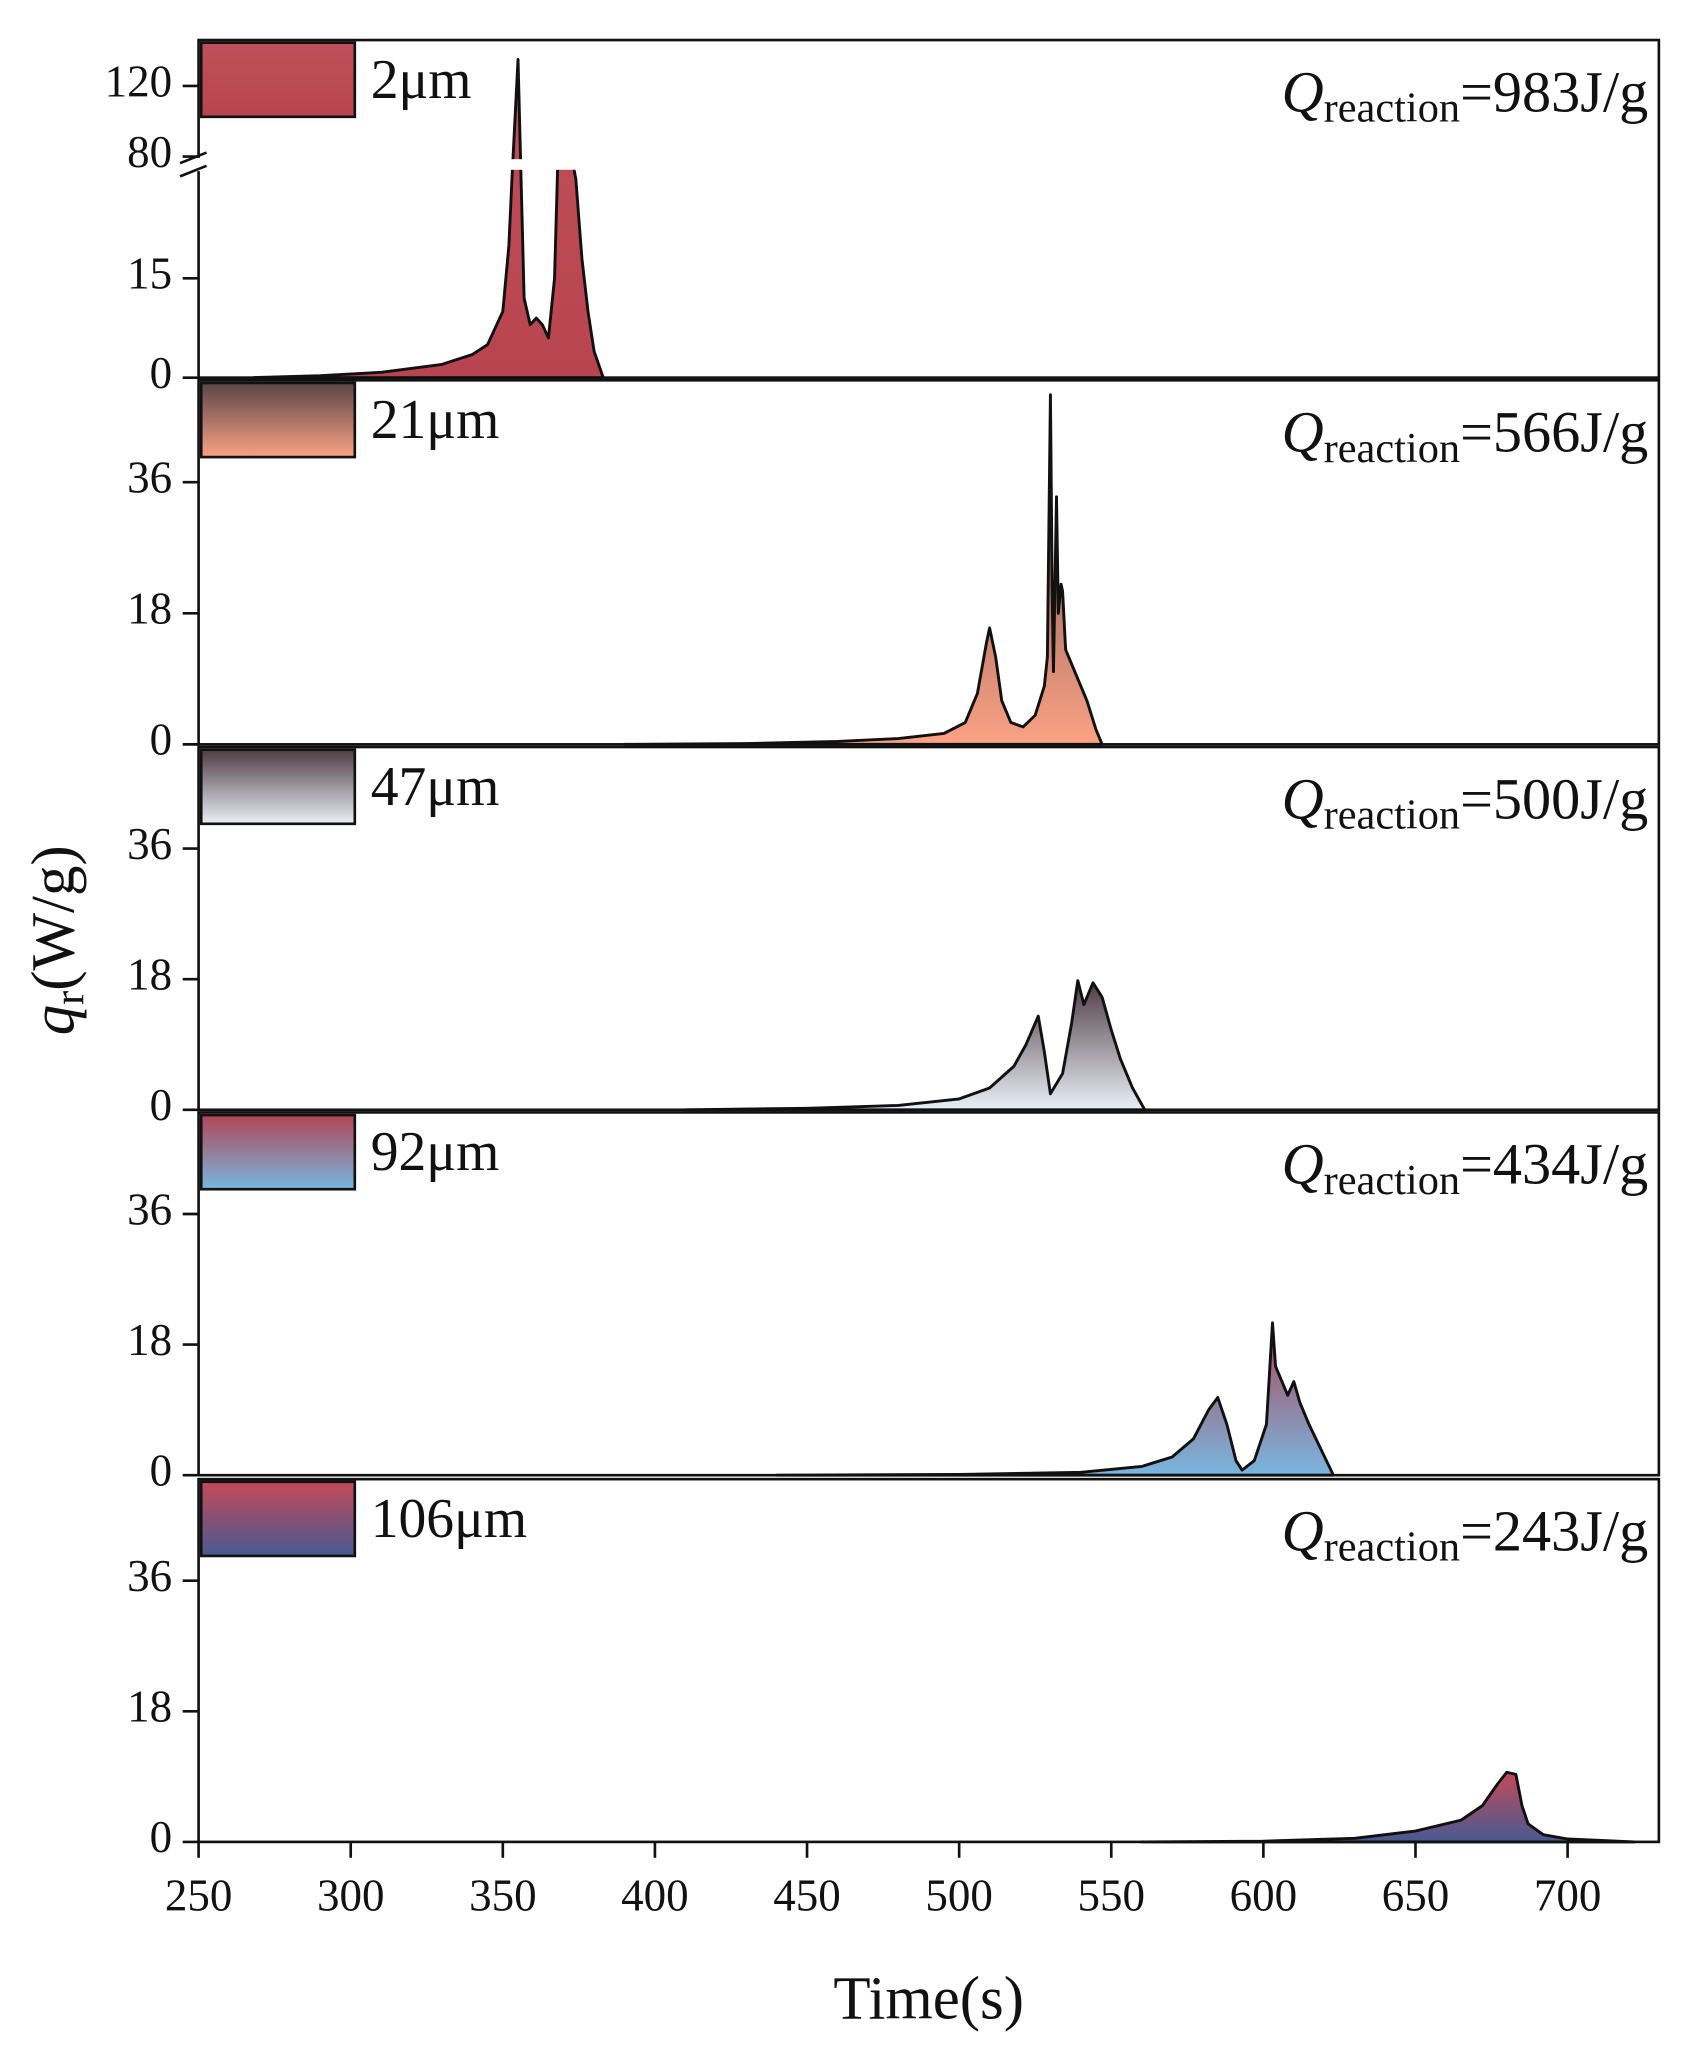 The width and height of the screenshot is (1688, 2062). Describe the element at coordinates (435, 787) in the screenshot. I see `legend-label: 47μm` at that location.